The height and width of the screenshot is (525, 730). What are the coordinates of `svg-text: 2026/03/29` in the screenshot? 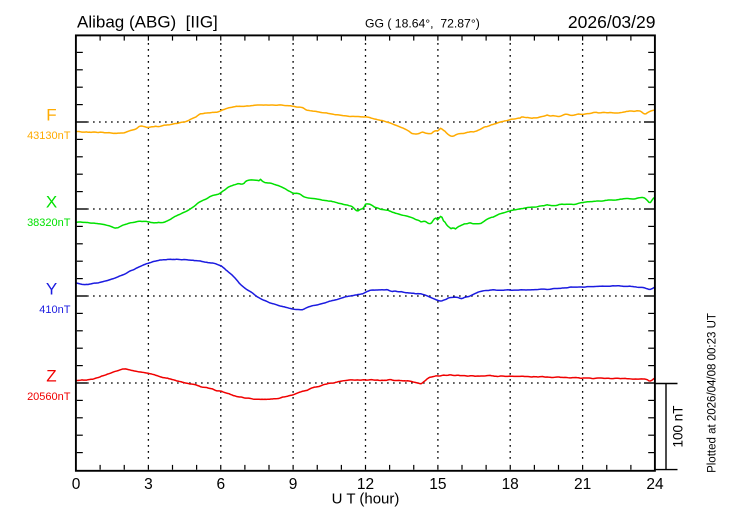 It's located at (612, 22).